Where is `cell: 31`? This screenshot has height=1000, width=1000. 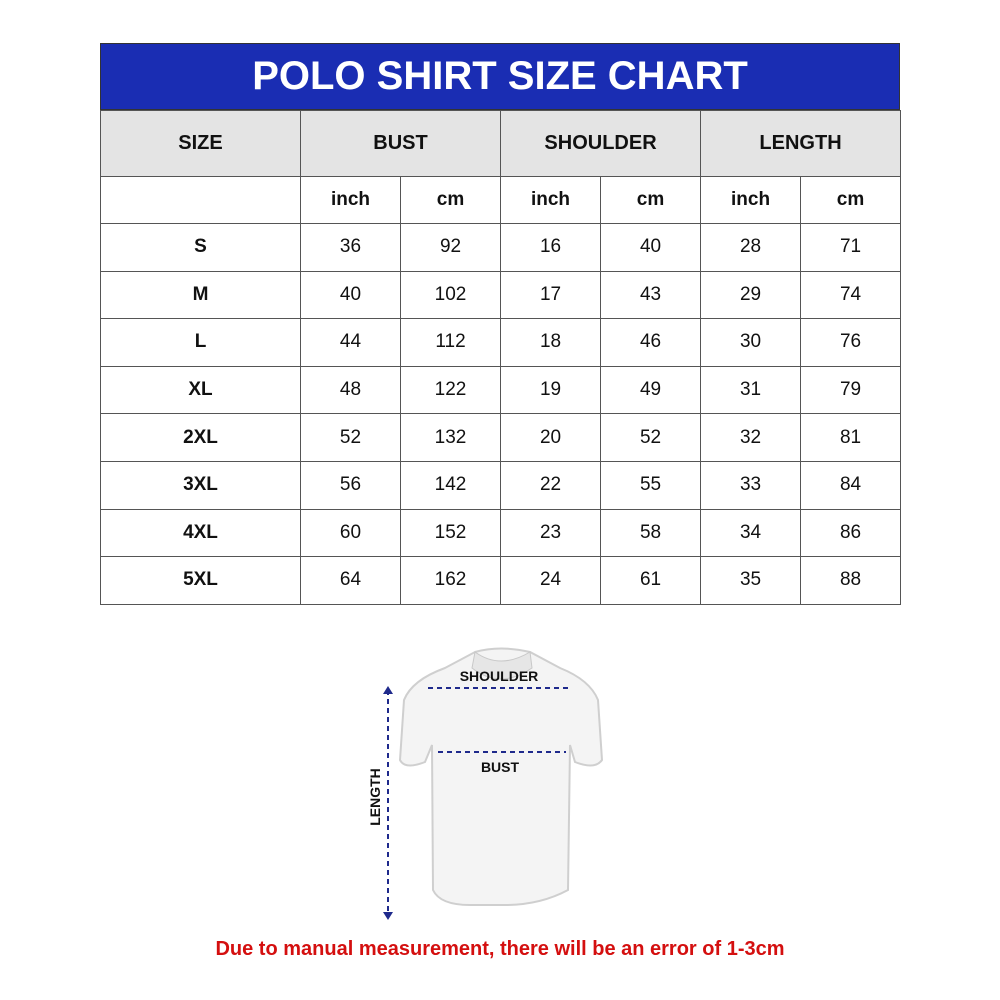
cell: 31 is located at coordinates (751, 390).